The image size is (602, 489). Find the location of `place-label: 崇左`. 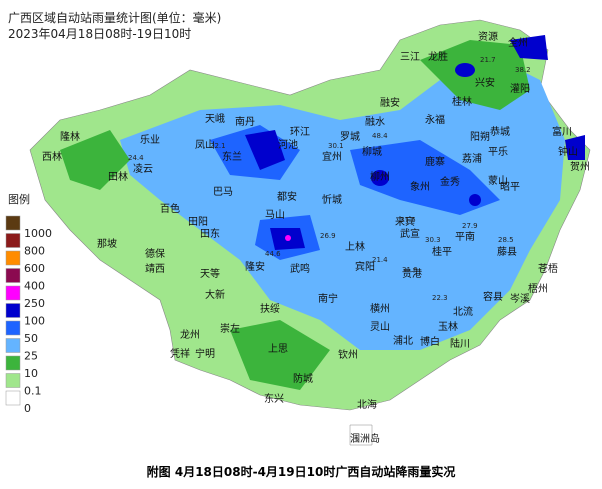

place-label: 崇左 is located at coordinates (230, 328).